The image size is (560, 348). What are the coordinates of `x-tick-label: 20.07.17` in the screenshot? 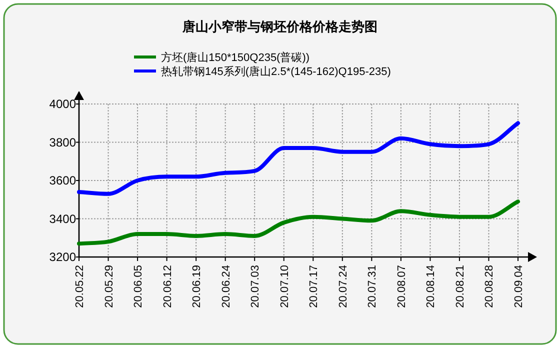 It's located at (314, 286).